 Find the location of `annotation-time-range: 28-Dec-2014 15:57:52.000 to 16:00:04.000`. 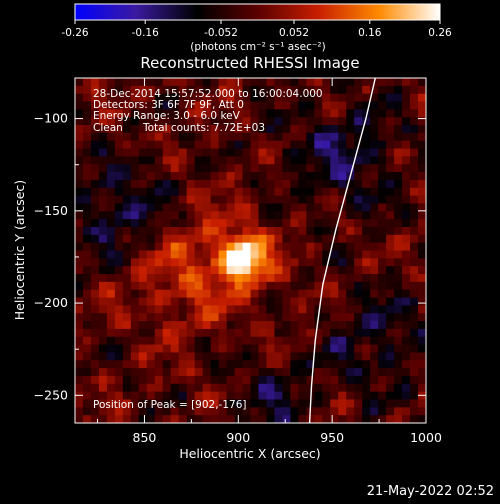

annotation-time-range: 28-Dec-2014 15:57:52.000 to 16:00:04.000 is located at coordinates (208, 94).